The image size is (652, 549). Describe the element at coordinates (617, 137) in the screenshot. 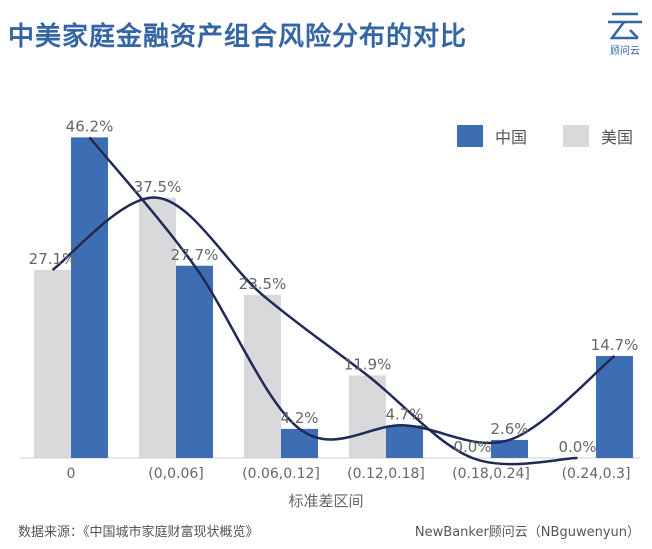

I see `legend-usa-label: 美国` at that location.